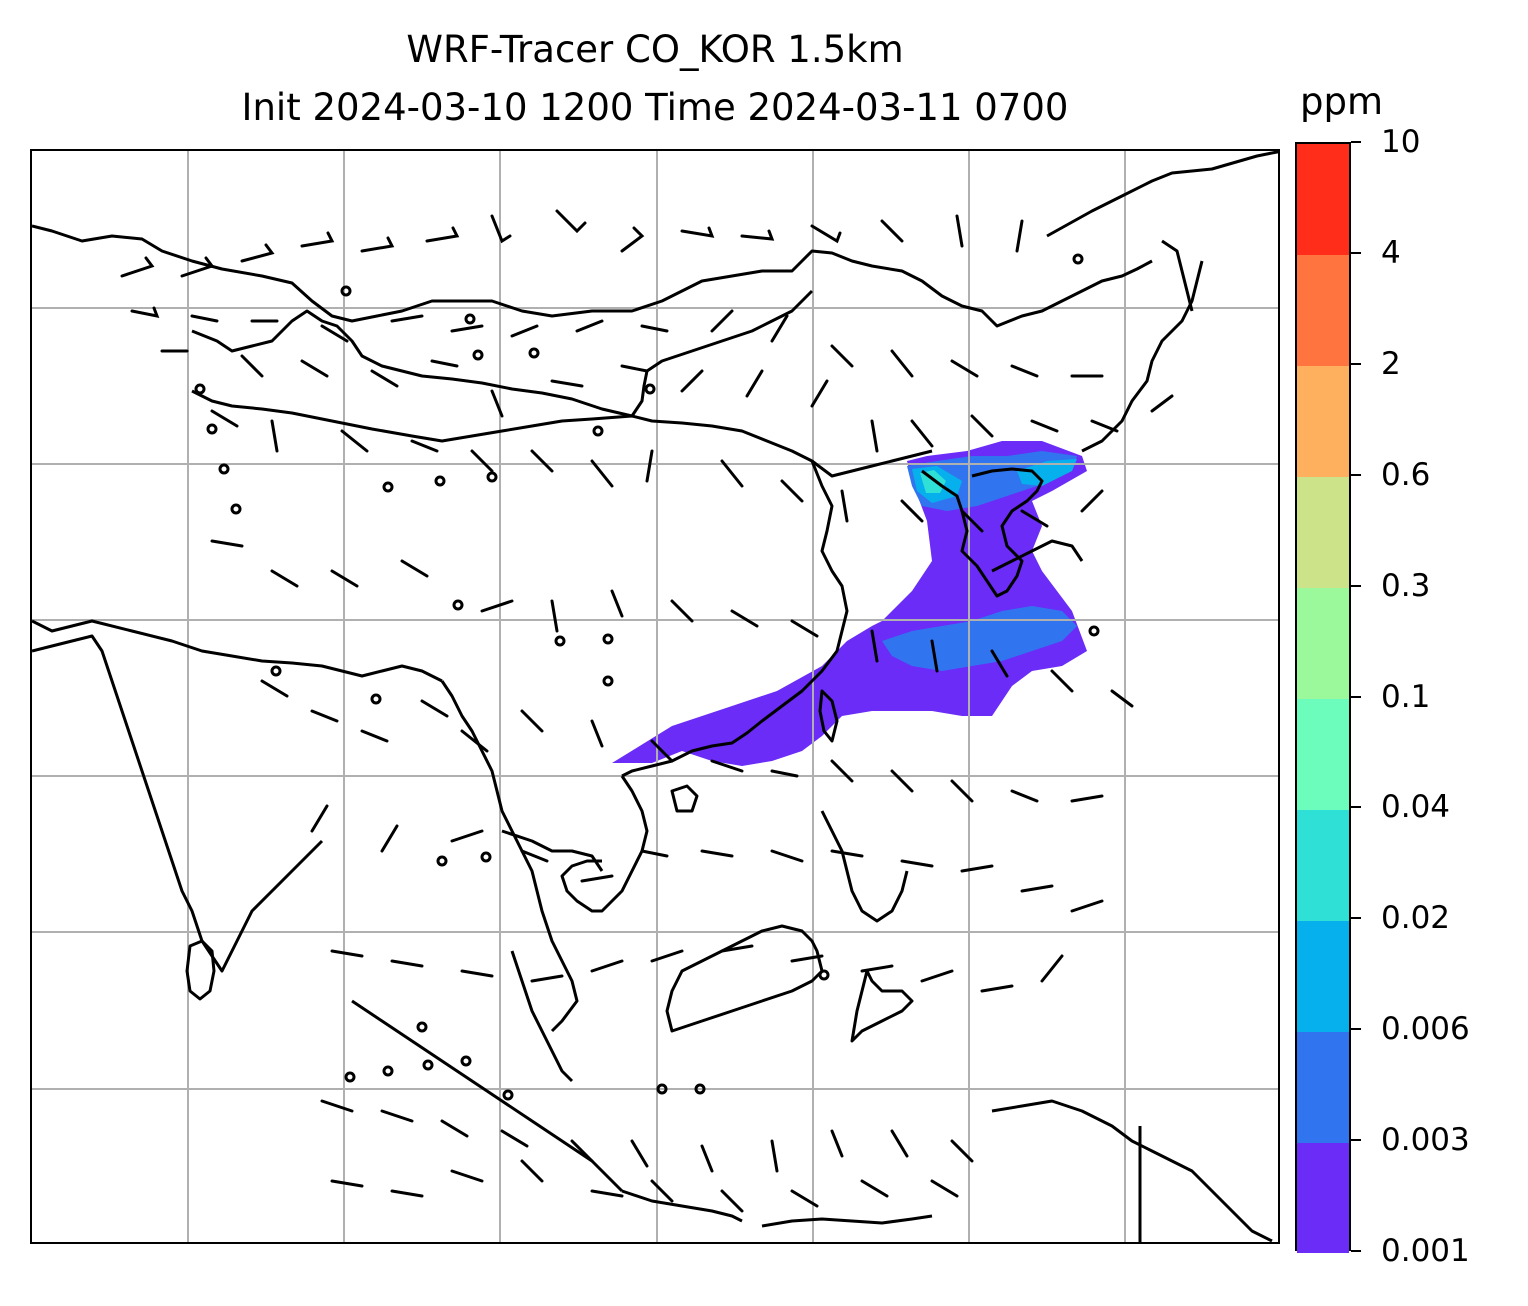 The height and width of the screenshot is (1306, 1528). I want to click on colorbar, so click(1323, 698).